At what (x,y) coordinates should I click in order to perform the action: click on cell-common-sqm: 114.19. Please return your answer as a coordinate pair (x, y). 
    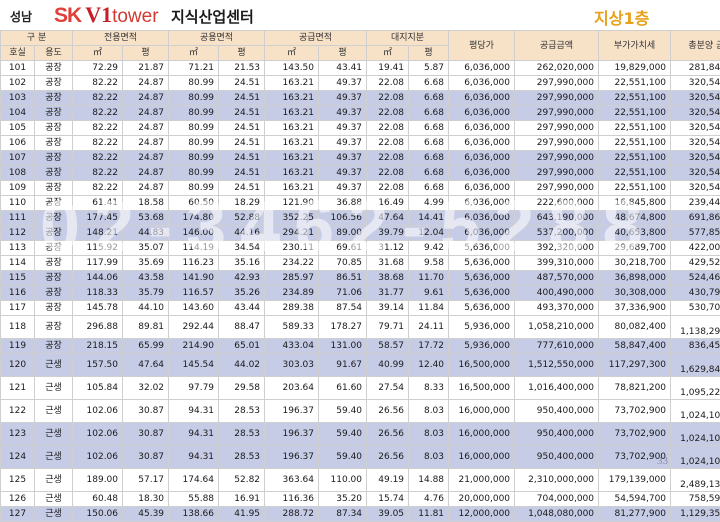
    Looking at the image, I should click on (194, 248).